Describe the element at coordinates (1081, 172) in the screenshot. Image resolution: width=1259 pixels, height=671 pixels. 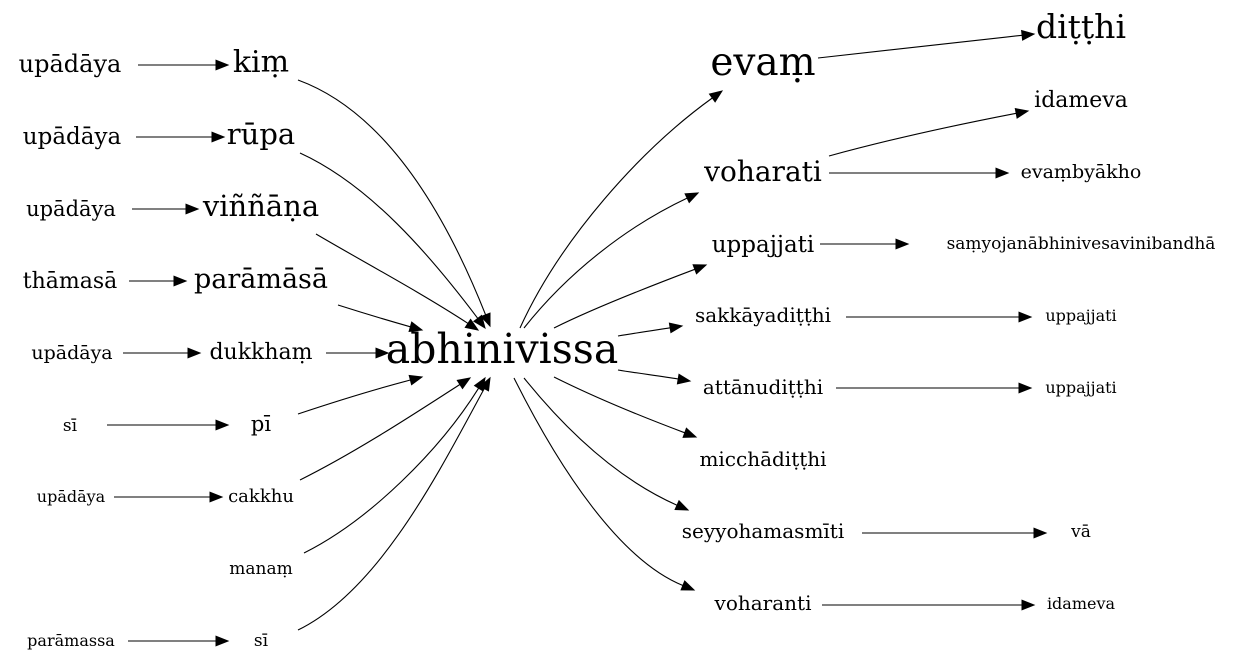
I see `node-evambyakho: evaṃbyākho` at that location.